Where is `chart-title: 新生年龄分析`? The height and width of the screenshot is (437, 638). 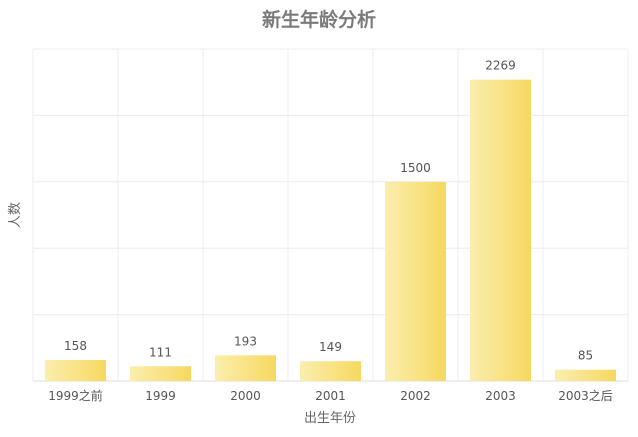
chart-title: 新生年龄分析 is located at coordinates (319, 19).